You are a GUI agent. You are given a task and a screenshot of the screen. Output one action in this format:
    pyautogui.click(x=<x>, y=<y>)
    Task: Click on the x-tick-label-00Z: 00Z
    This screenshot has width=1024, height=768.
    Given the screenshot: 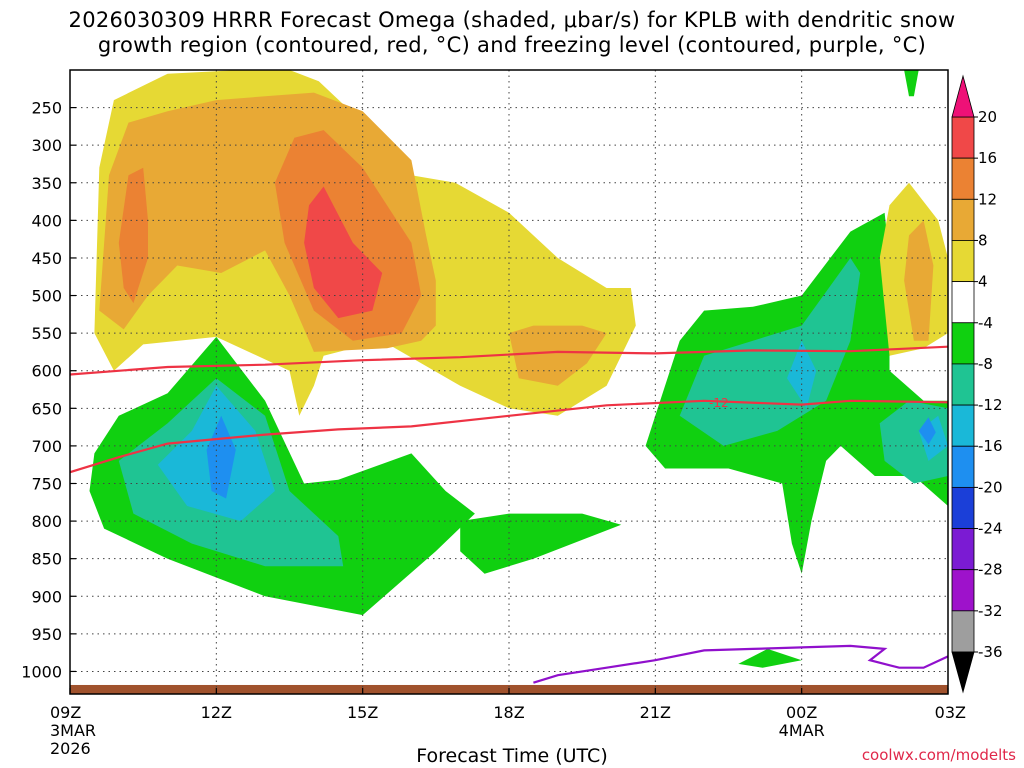 What is the action you would take?
    pyautogui.click(x=801, y=712)
    